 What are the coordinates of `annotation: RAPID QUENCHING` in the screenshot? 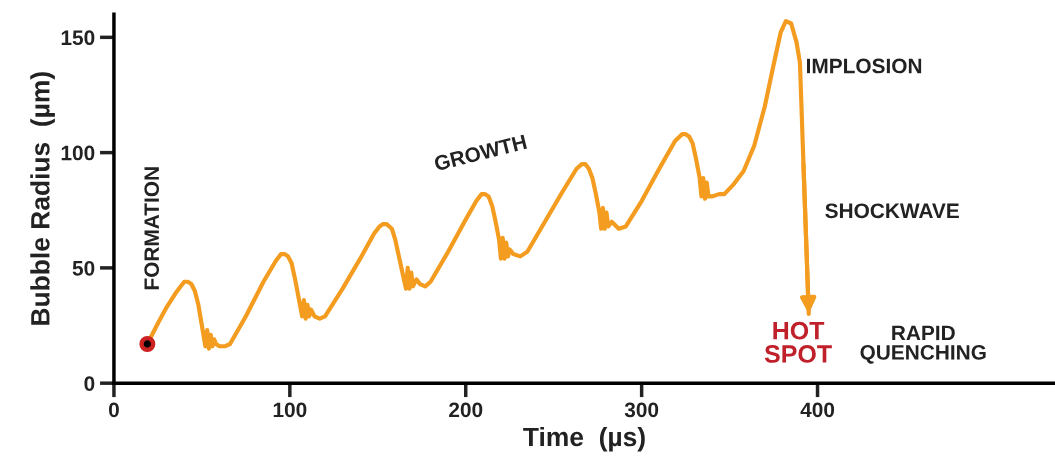 It's located at (923, 344).